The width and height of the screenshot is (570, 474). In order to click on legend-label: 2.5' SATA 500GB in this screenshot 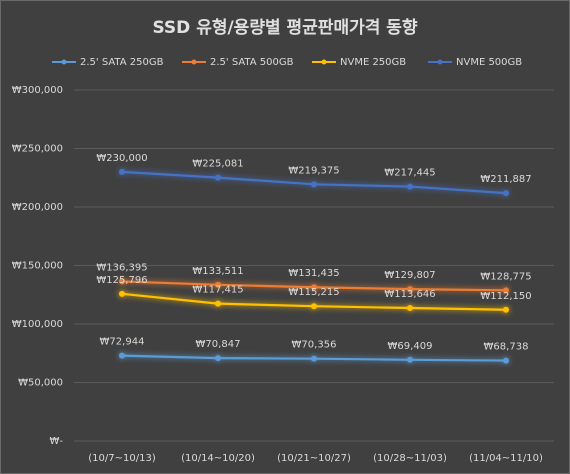, I will do `click(252, 62)`.